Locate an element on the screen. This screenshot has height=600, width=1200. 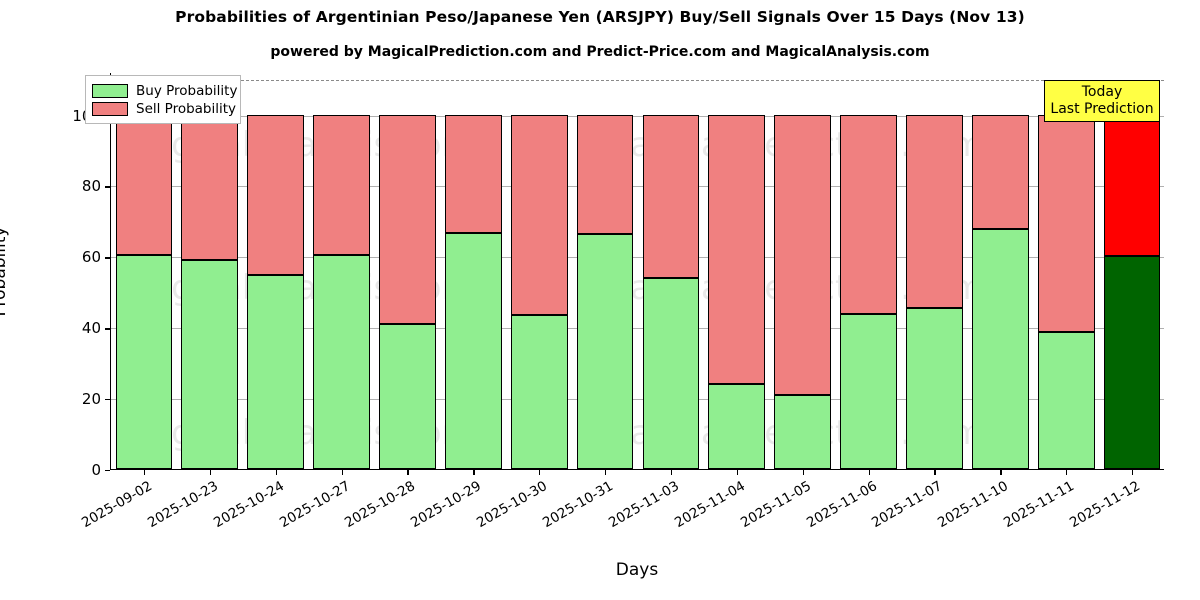
y-axis-label-wrap: Probability is located at coordinates (23, 271).